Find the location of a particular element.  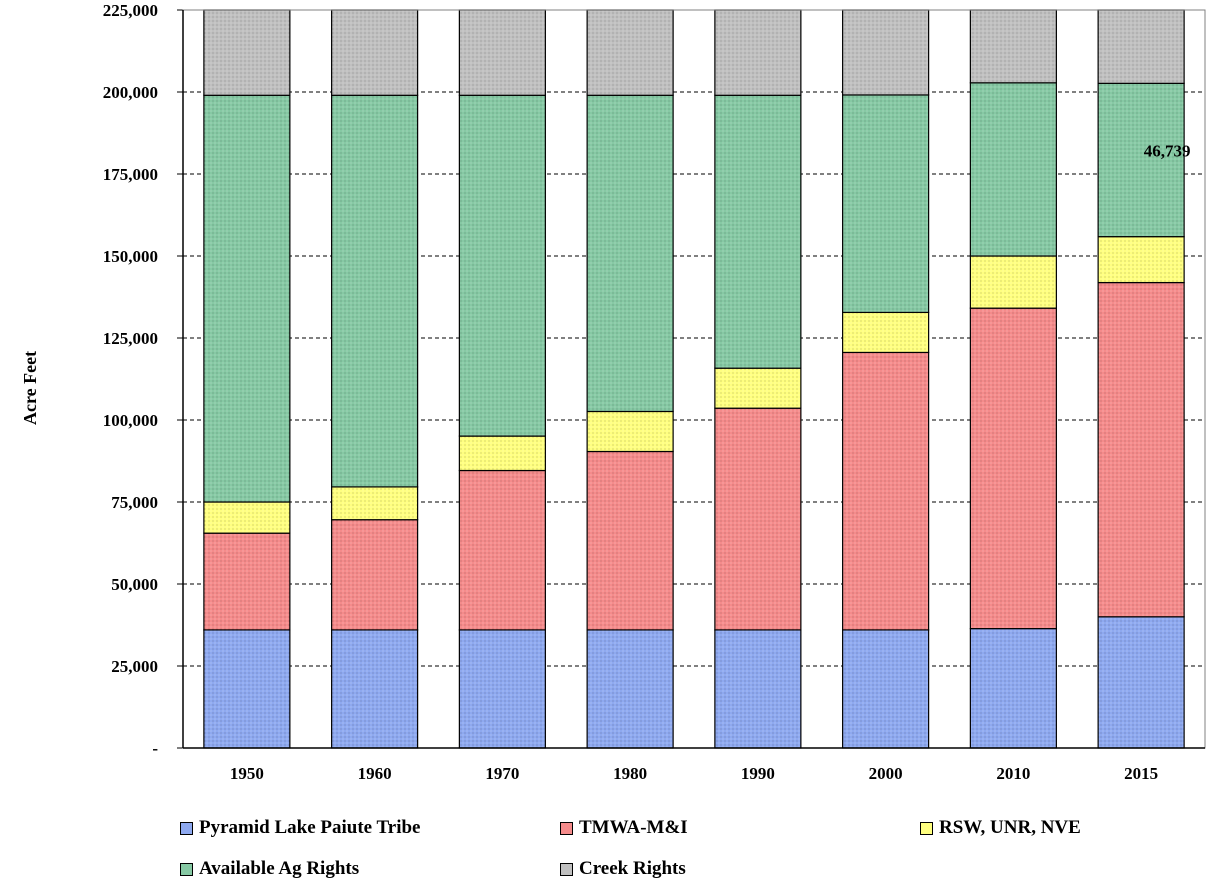

y-tick-label: 25,000 is located at coordinates (134, 666).